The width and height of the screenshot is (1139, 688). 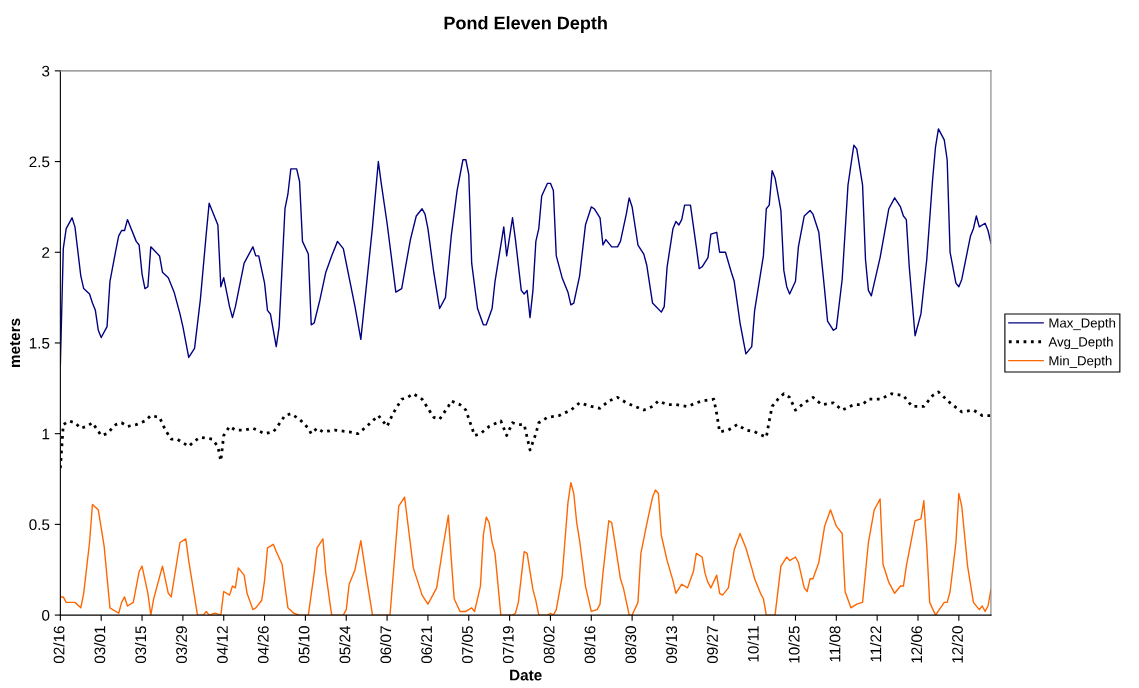 What do you see at coordinates (876, 644) in the screenshot?
I see `x-tick-label: 11/22` at bounding box center [876, 644].